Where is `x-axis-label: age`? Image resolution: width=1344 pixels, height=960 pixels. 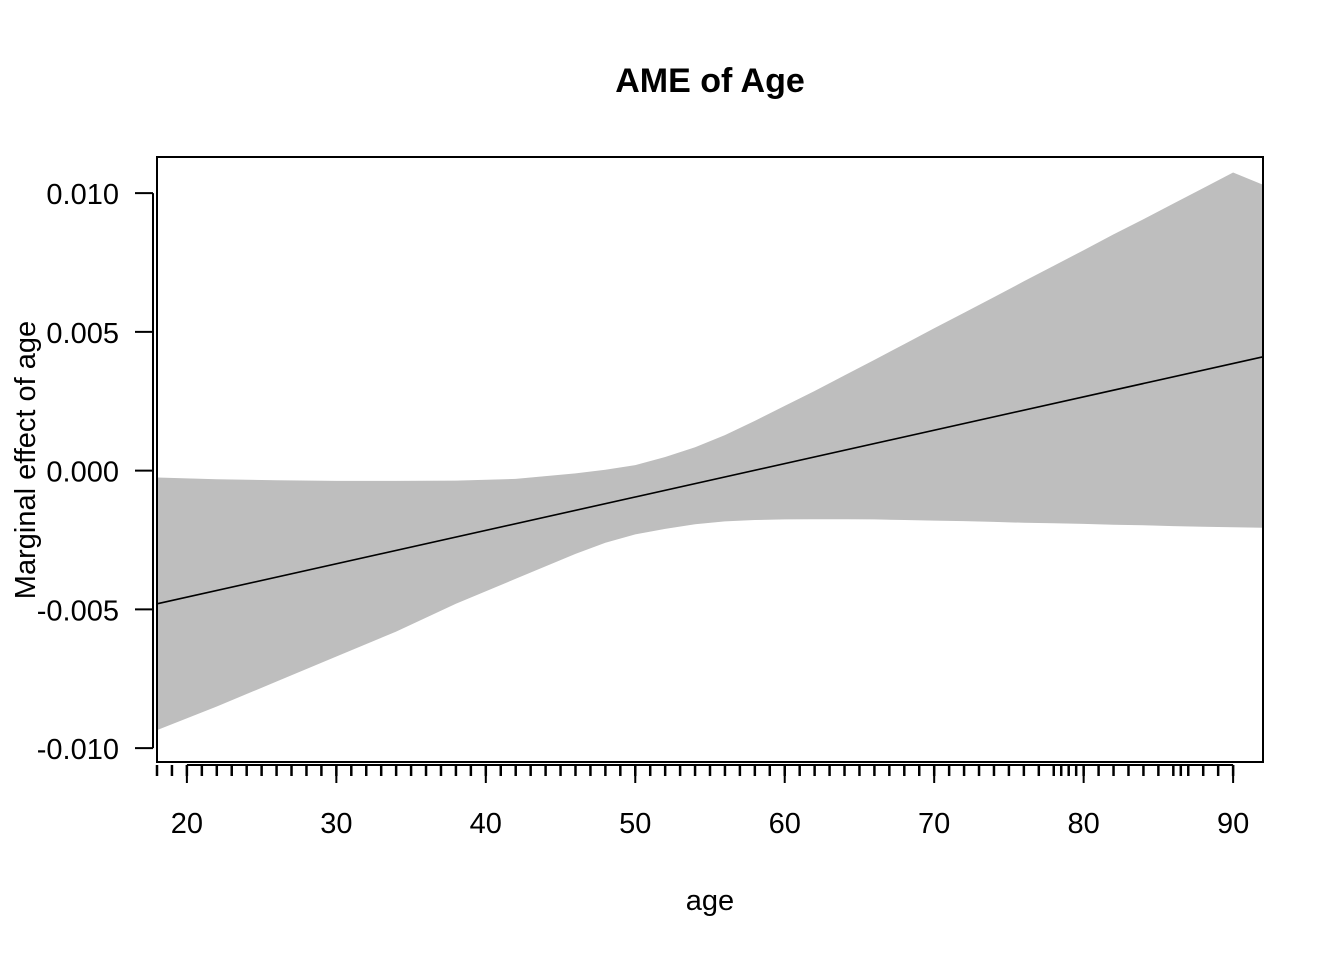 x-axis-label: age is located at coordinates (710, 901).